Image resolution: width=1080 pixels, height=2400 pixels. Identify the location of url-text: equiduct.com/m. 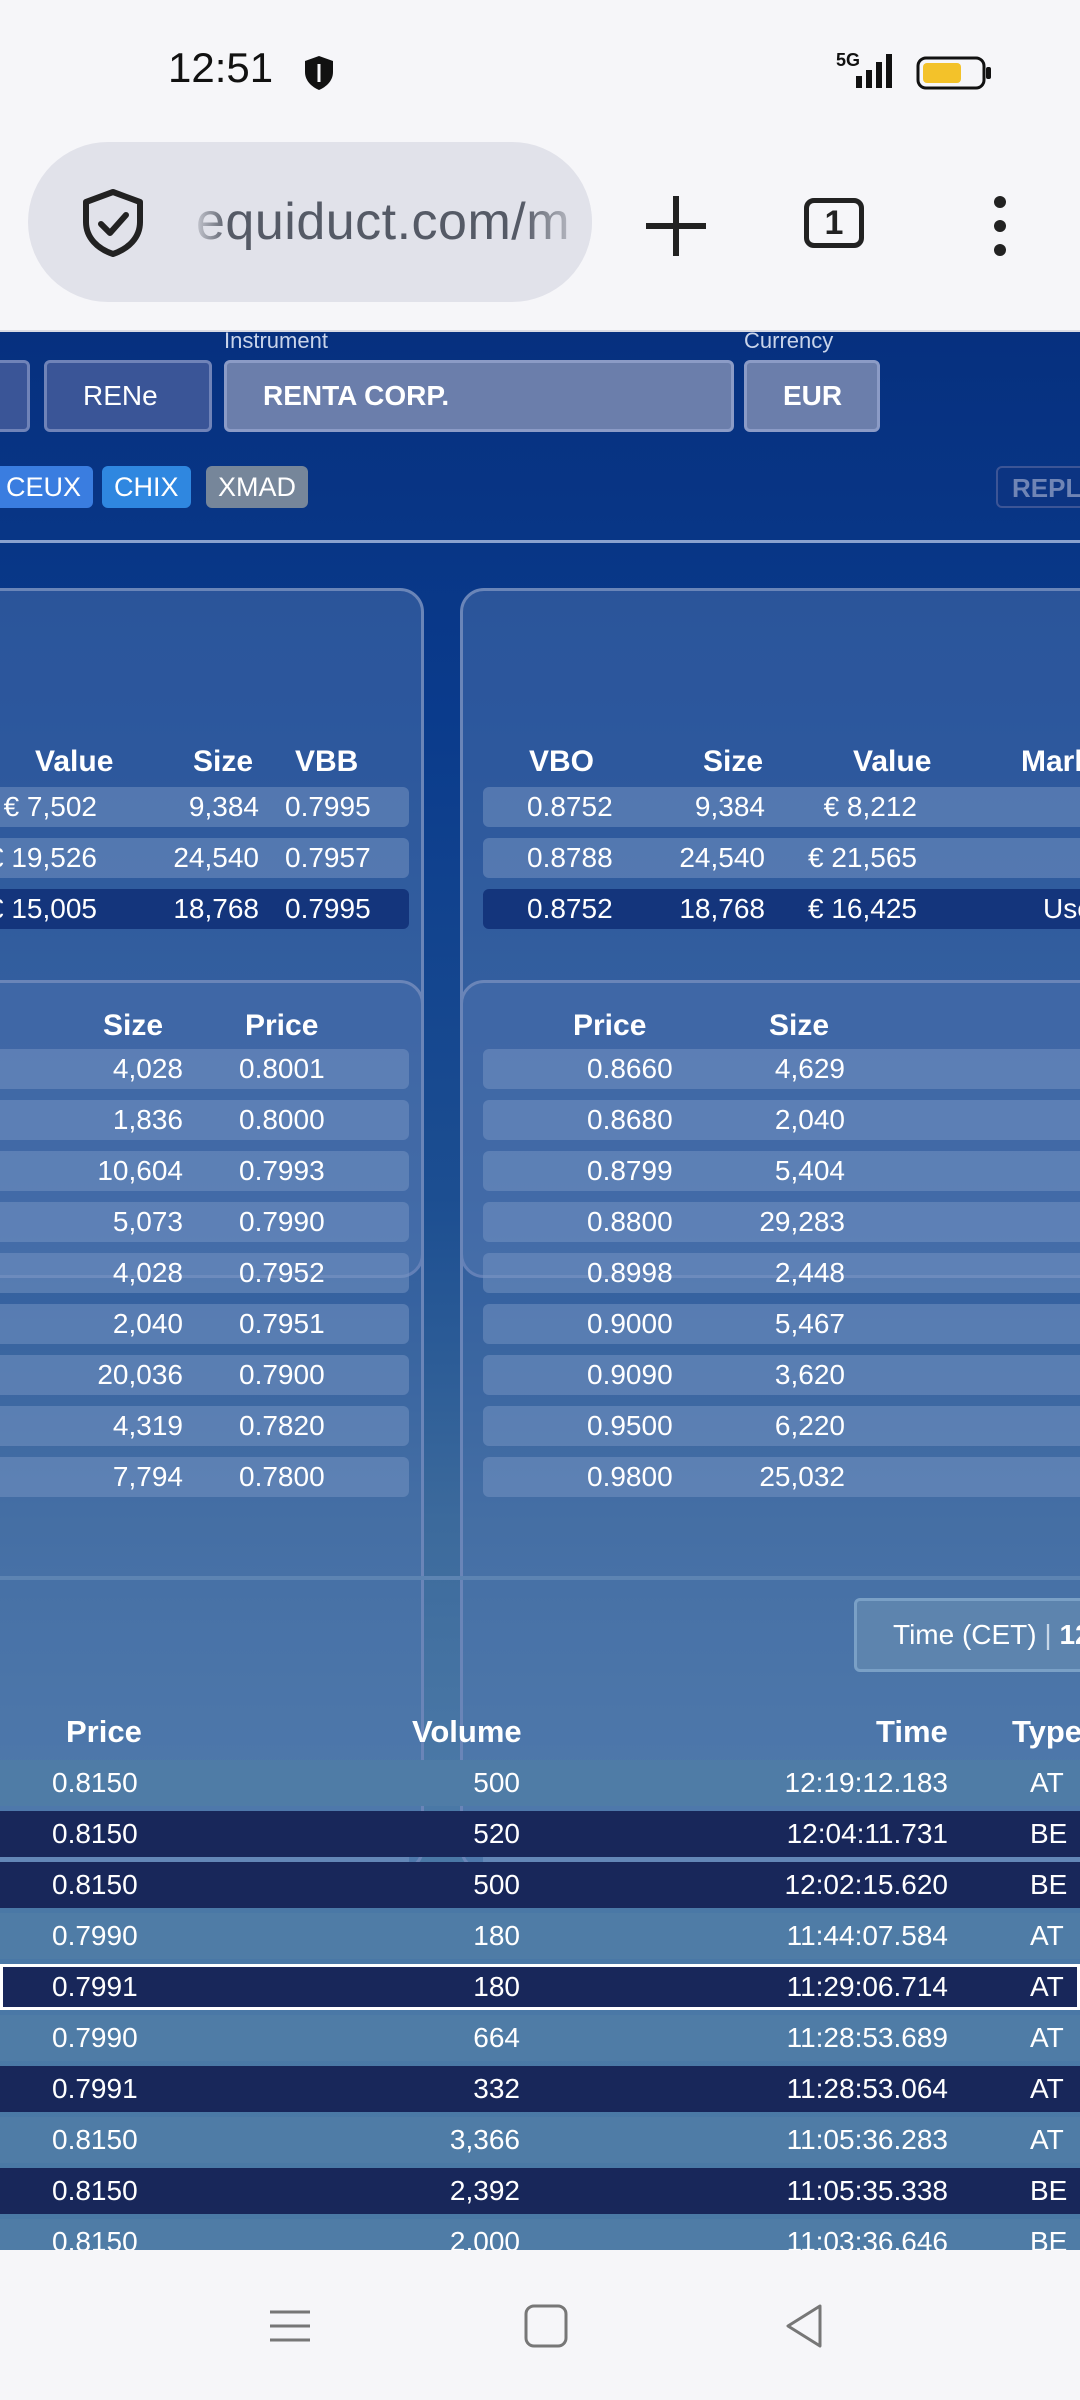
(383, 222).